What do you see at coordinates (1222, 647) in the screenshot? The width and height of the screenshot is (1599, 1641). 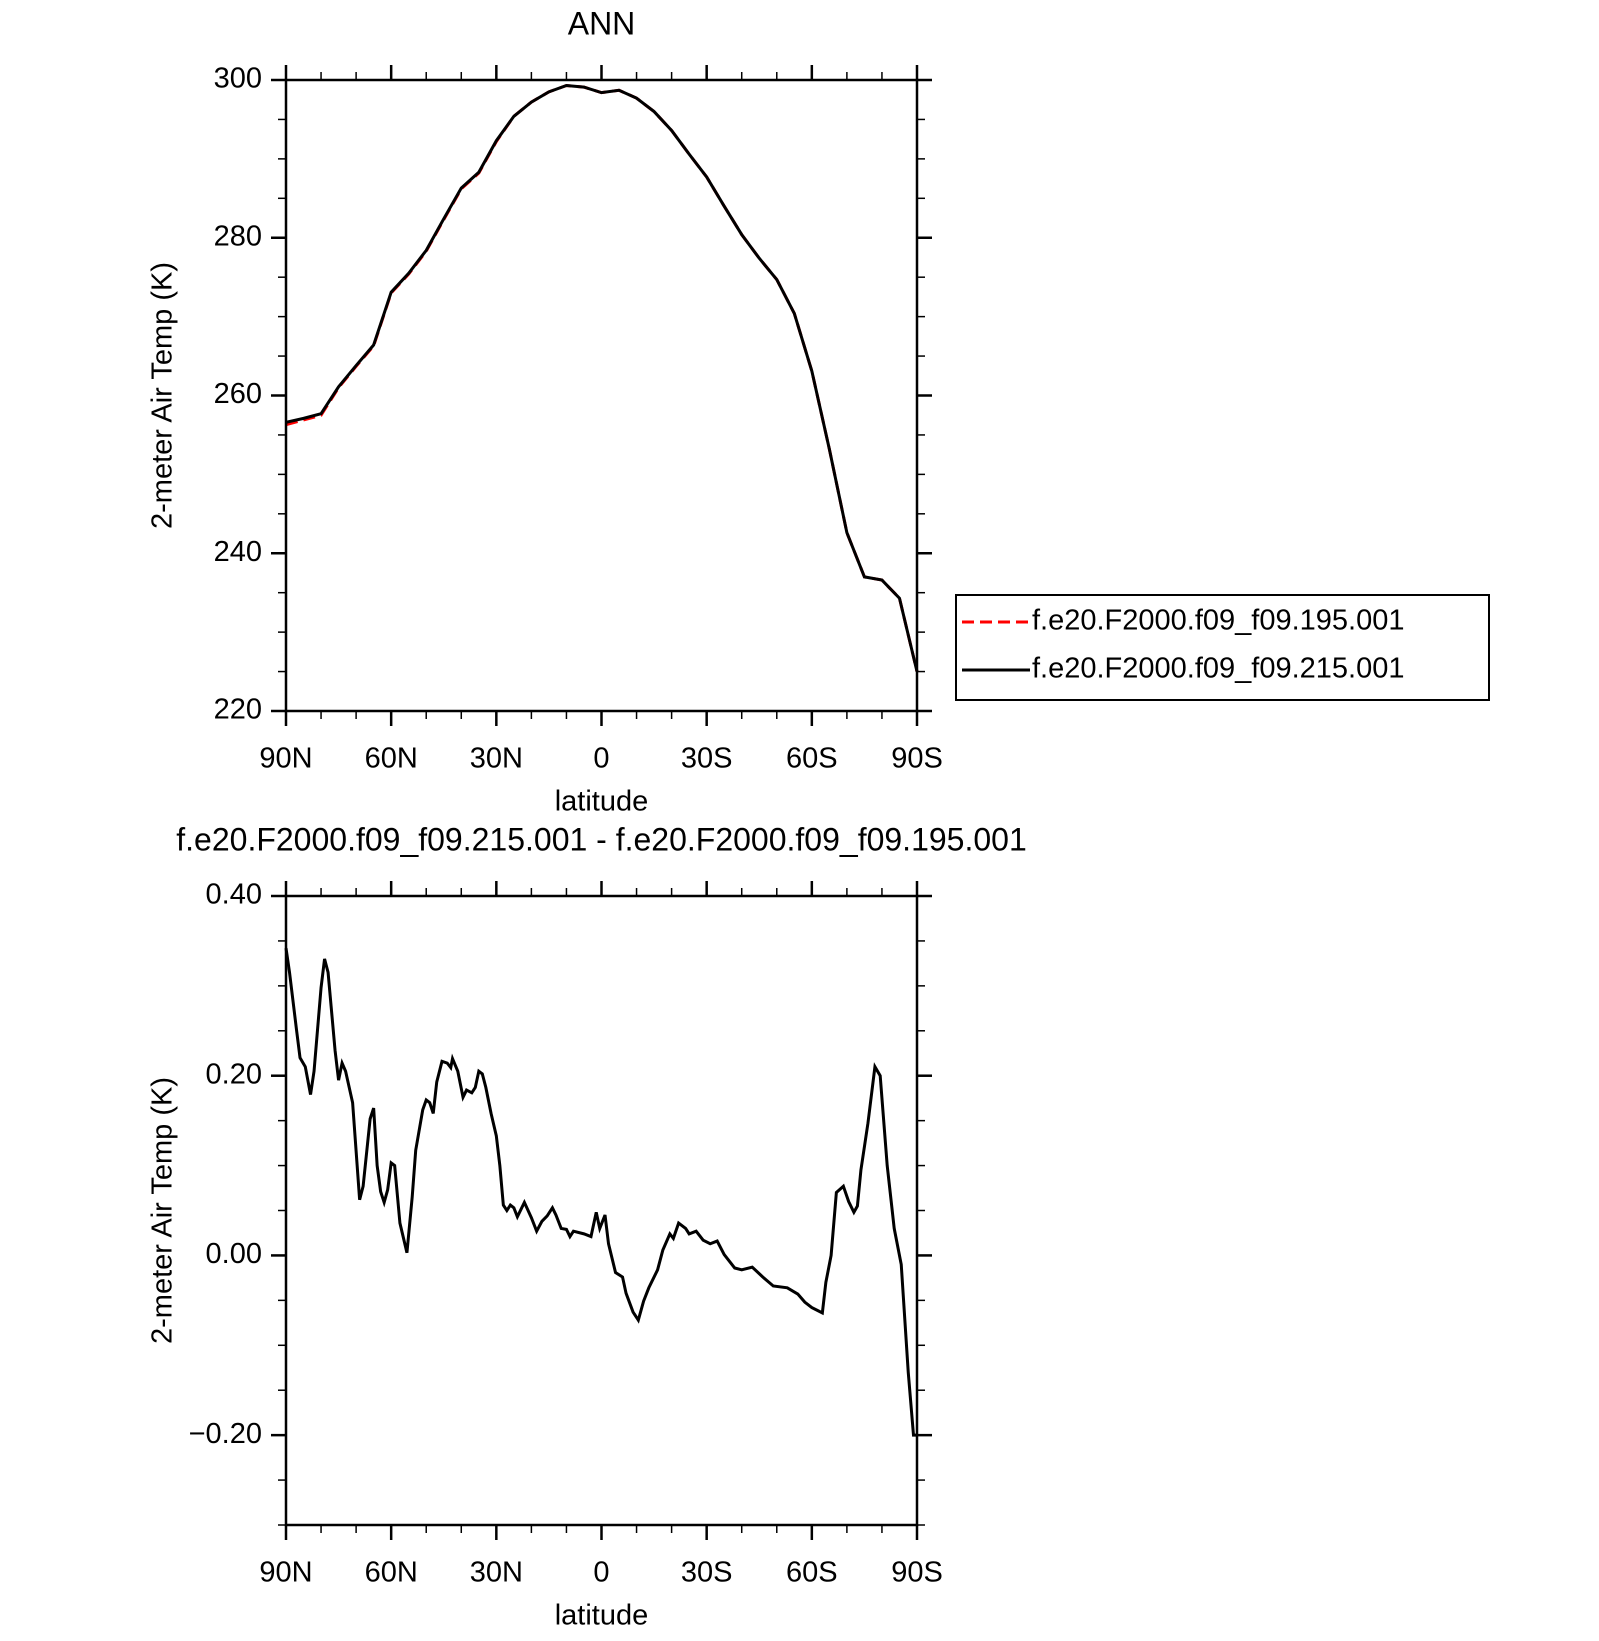 I see `legend-box` at bounding box center [1222, 647].